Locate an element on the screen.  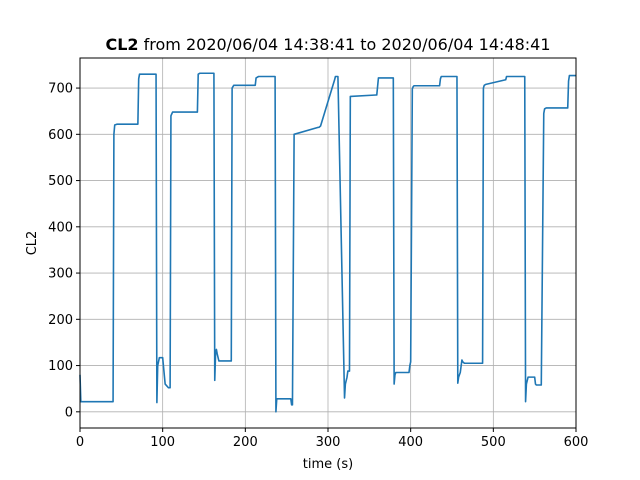
chart-title-bold: CL2 is located at coordinates (121, 44).